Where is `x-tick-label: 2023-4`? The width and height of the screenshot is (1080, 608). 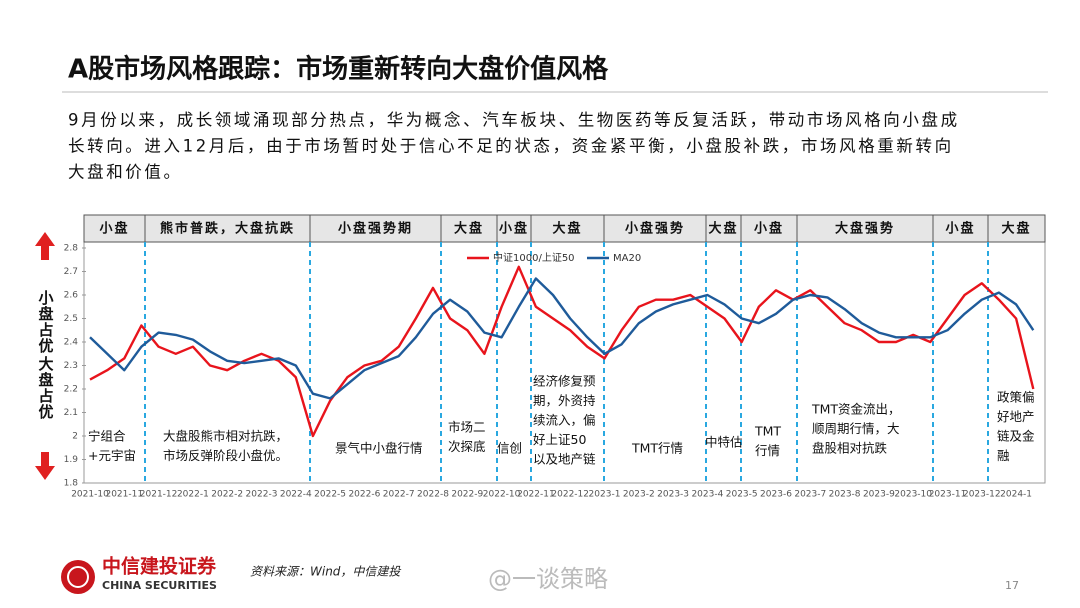
x-tick-label: 2023-4 is located at coordinates (707, 495).